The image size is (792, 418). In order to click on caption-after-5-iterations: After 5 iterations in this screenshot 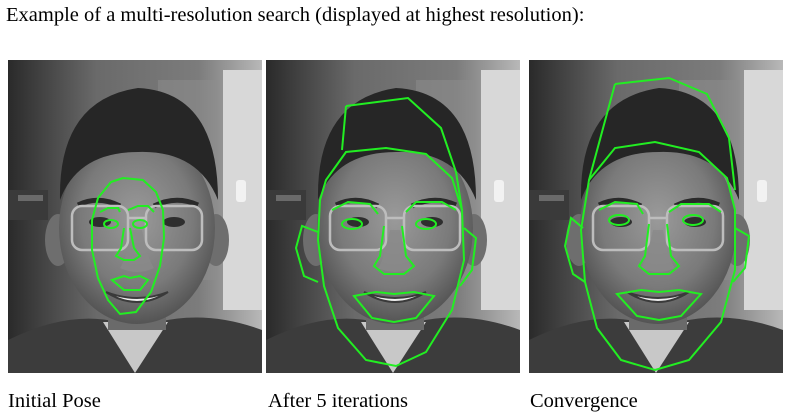, I will do `click(338, 401)`.